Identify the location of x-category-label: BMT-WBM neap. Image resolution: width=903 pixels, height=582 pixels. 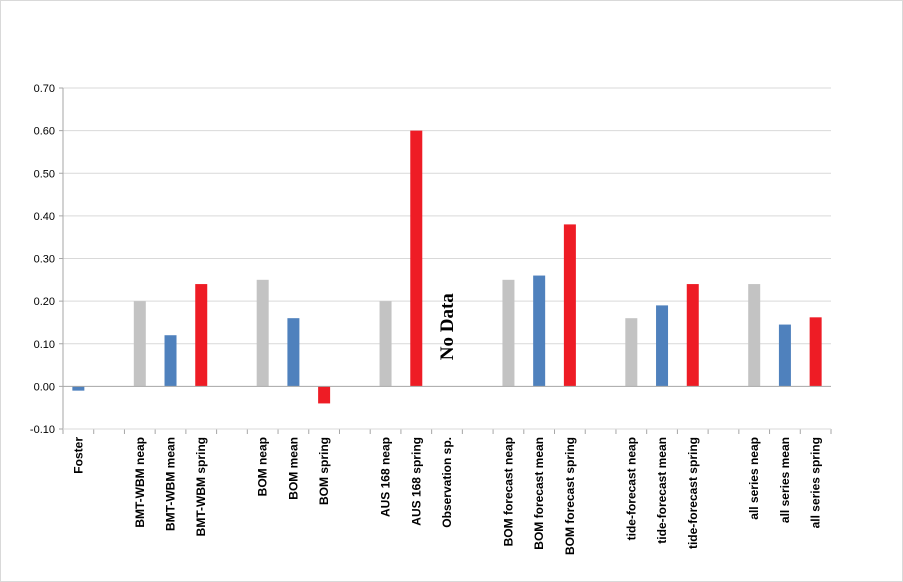
(140, 482).